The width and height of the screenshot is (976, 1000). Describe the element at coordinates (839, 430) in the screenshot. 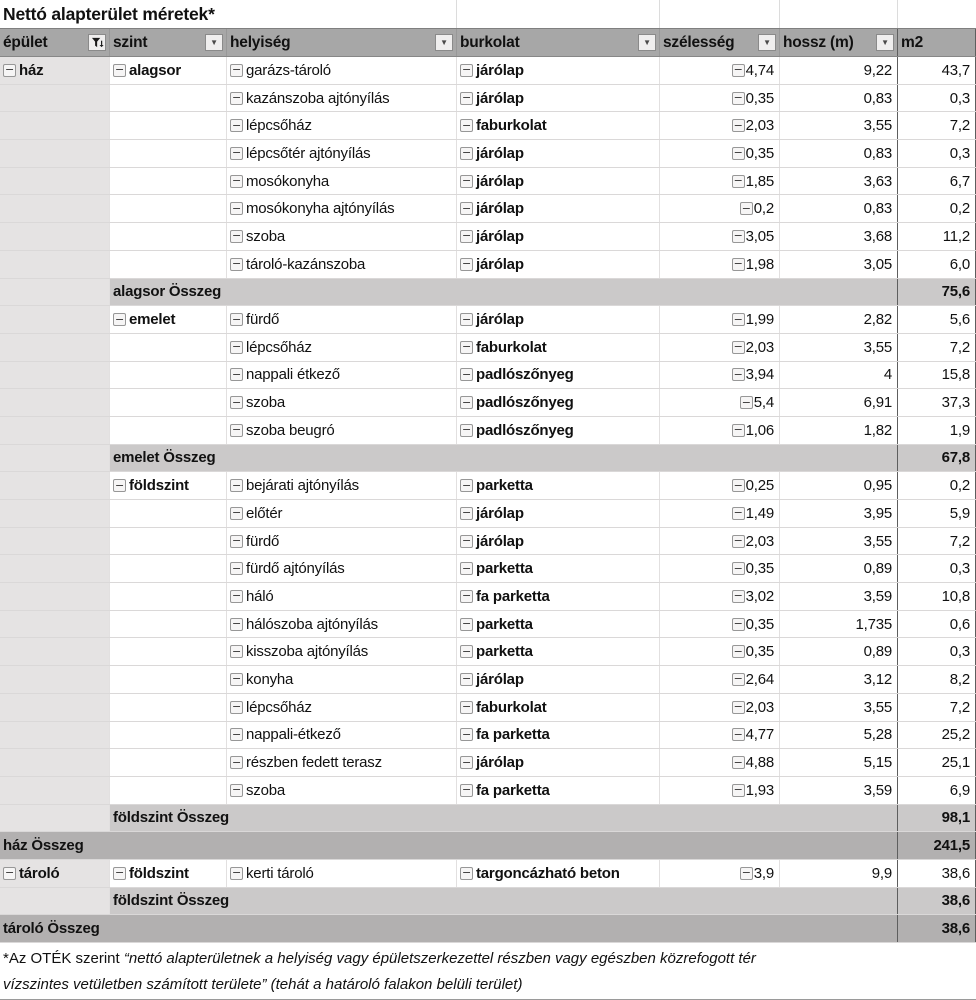

I see `cell-hossz: 1,82` at that location.